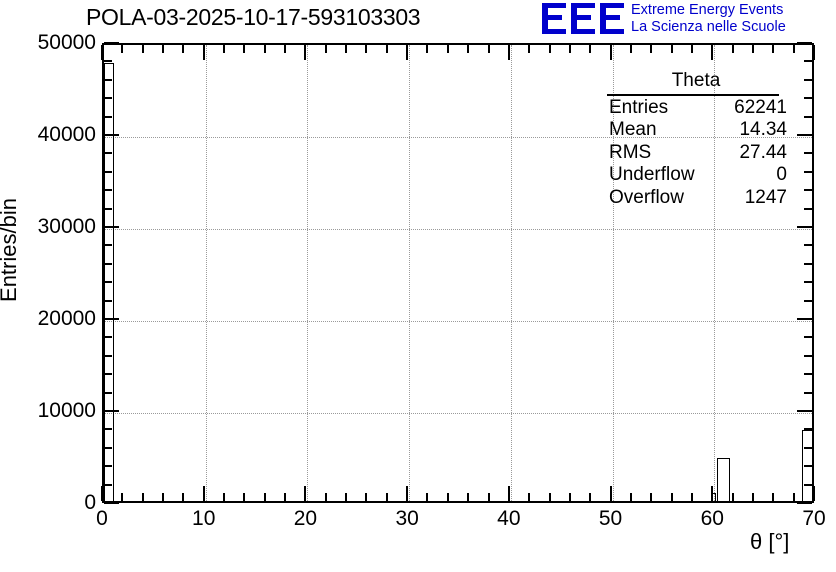 This screenshot has height=572, width=836. What do you see at coordinates (696, 175) in the screenshot?
I see `stat-row: Underflow 0` at bounding box center [696, 175].